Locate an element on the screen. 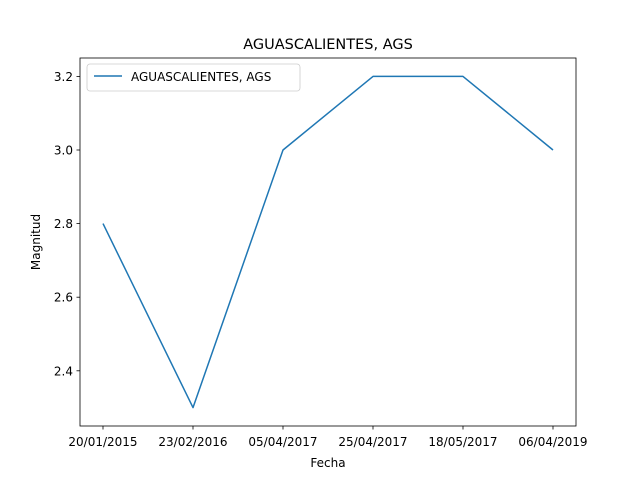  x-axis-label: Fecha is located at coordinates (327, 463).